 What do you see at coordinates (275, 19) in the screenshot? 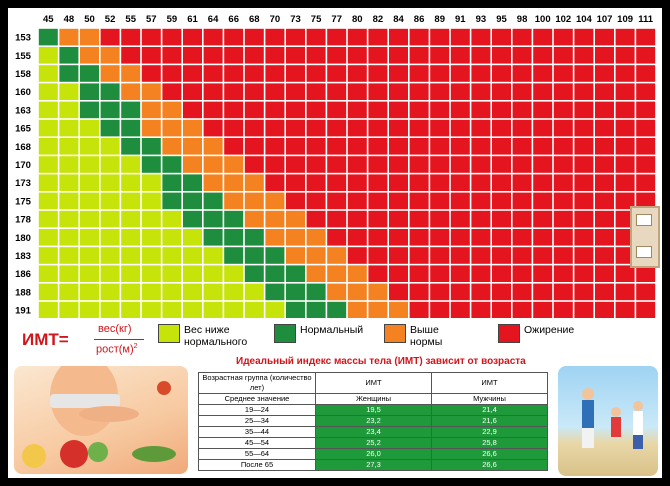
I see `weight-tick-label: 70` at bounding box center [275, 19].